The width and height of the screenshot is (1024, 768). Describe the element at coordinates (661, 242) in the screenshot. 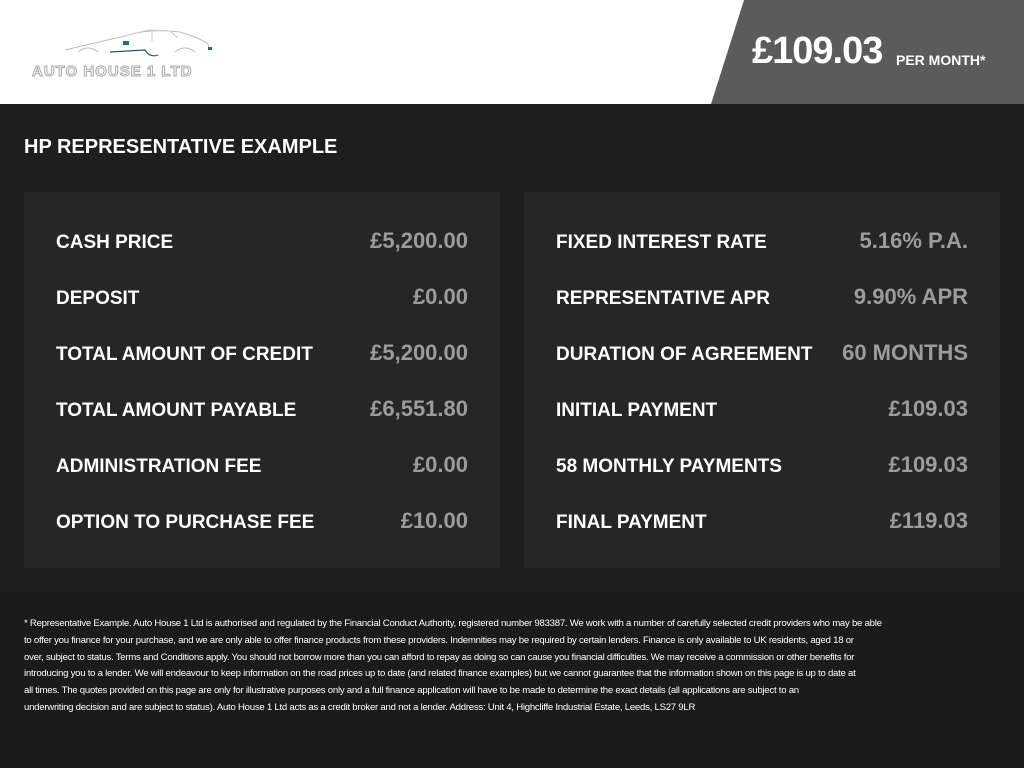

I see `row-label: FIXED INTEREST RATE` at that location.